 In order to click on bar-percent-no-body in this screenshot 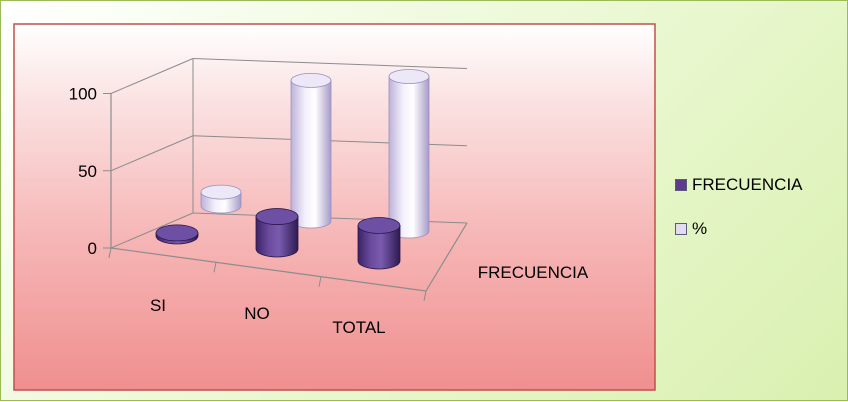, I will do `click(311, 154)`.